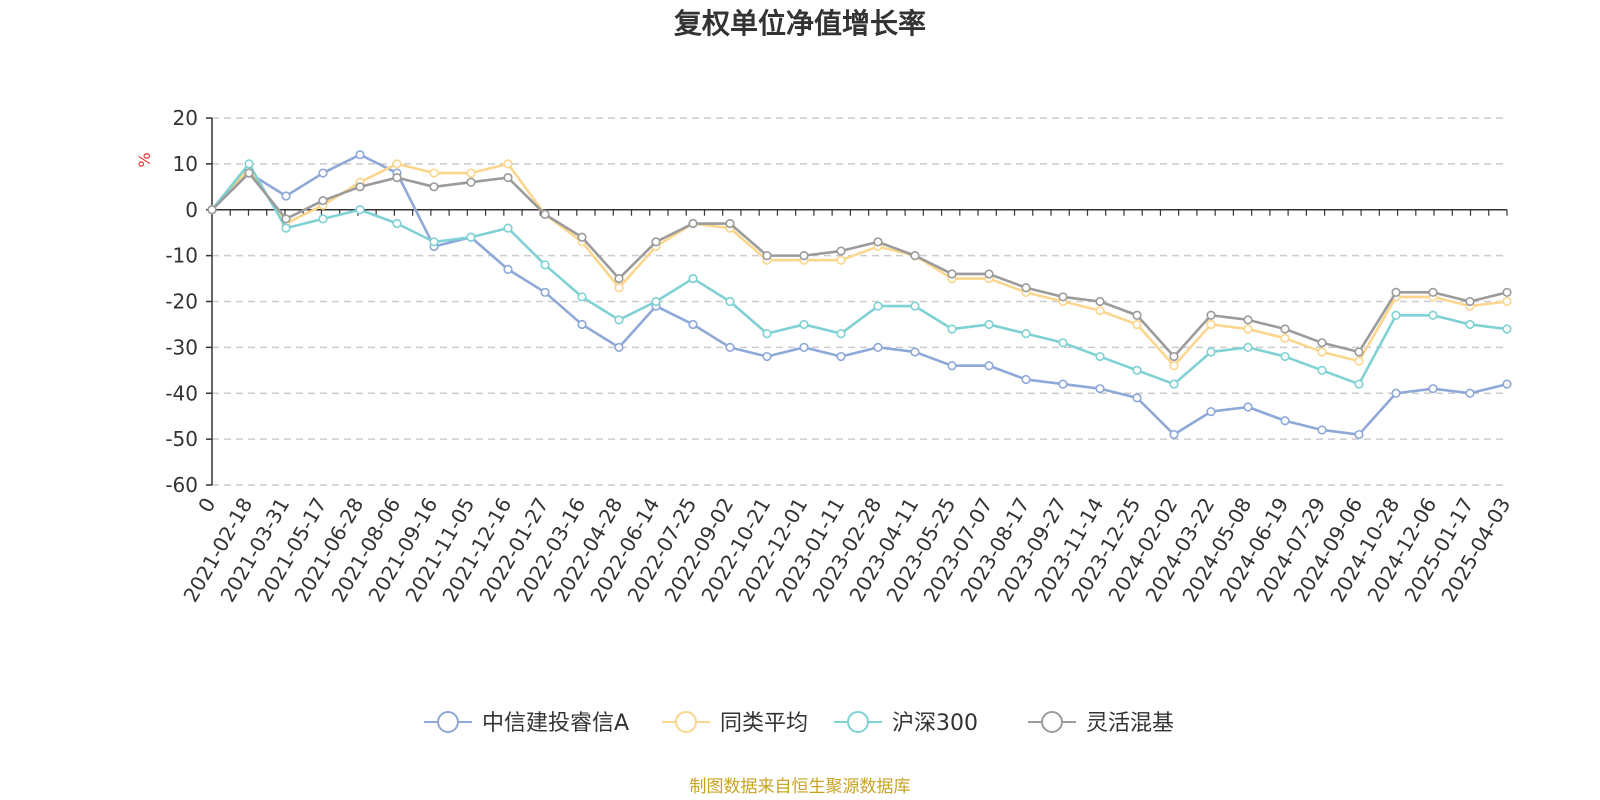 The height and width of the screenshot is (800, 1600). I want to click on y-tick-label: 10, so click(185, 164).